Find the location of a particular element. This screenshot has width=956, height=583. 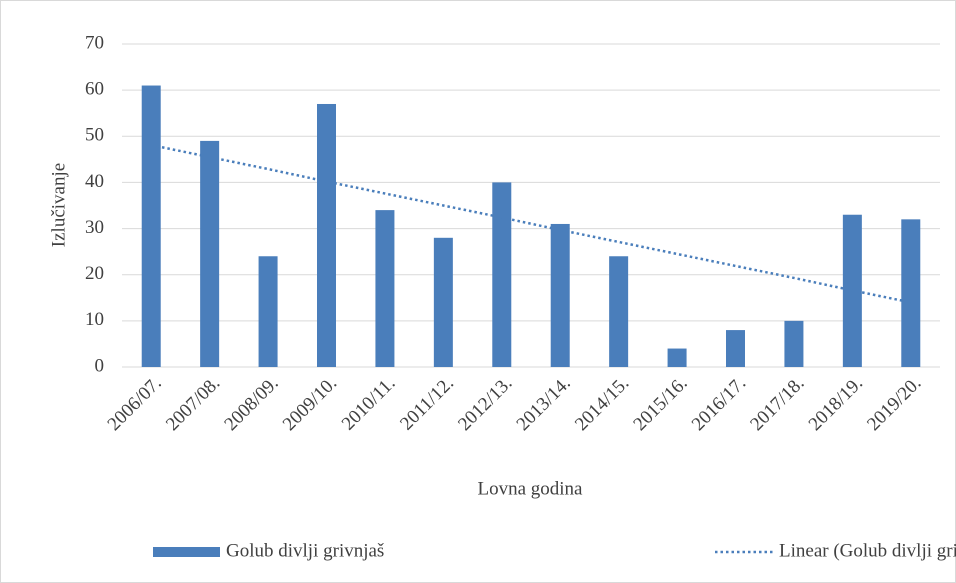

y-axis-title: Izlučivanje is located at coordinates (58, 205).